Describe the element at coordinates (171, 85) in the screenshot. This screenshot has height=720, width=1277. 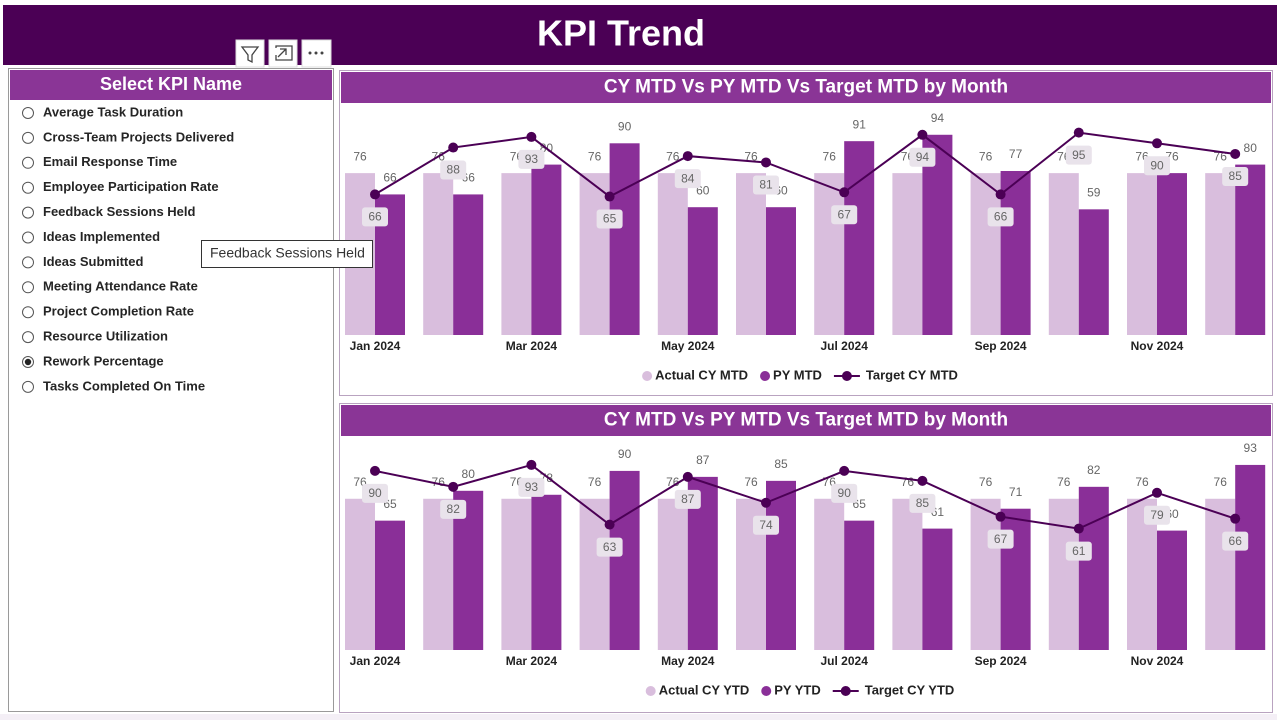
I see `slicer-header` at that location.